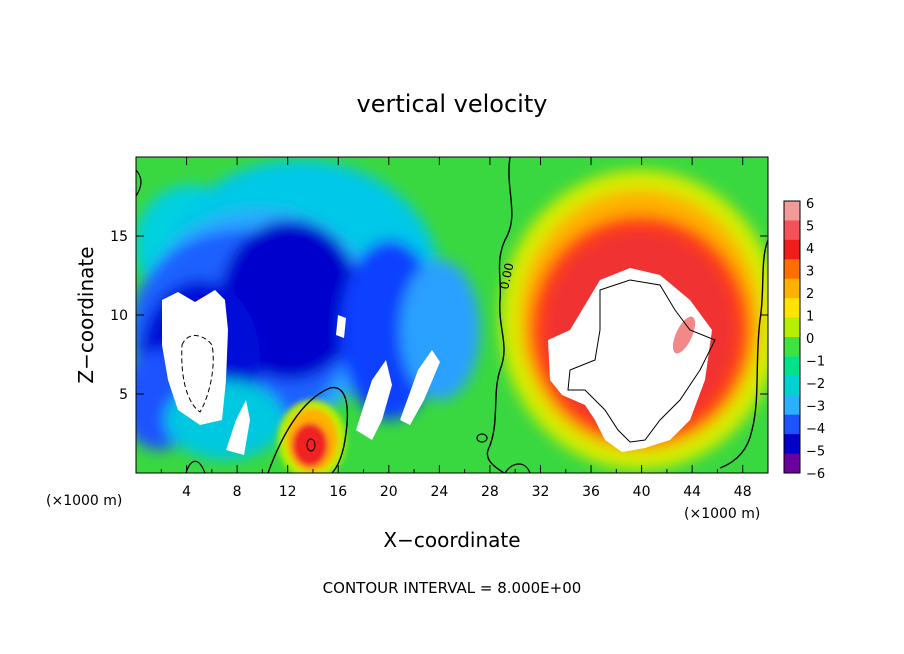 The width and height of the screenshot is (904, 654). Describe the element at coordinates (439, 492) in the screenshot. I see `x-tick-label: 24` at that location.